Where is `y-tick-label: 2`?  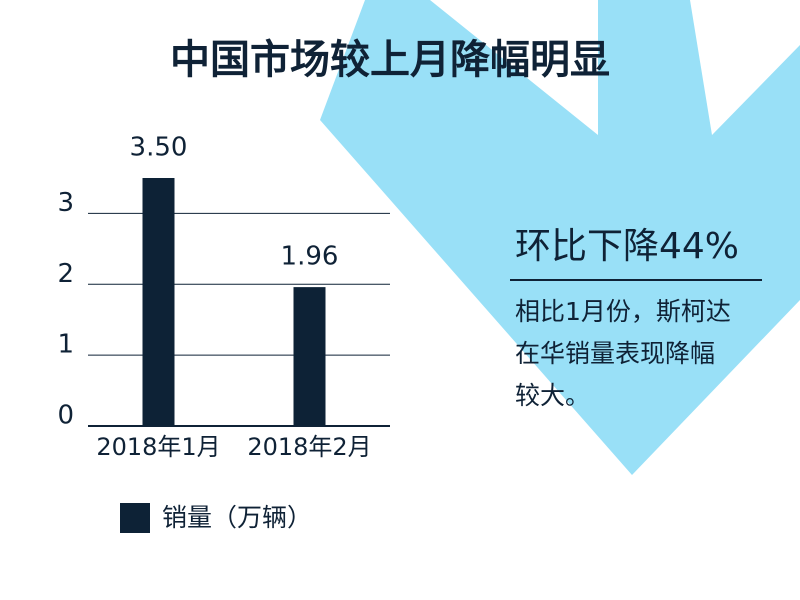 y-tick-label: 2 is located at coordinates (65, 274).